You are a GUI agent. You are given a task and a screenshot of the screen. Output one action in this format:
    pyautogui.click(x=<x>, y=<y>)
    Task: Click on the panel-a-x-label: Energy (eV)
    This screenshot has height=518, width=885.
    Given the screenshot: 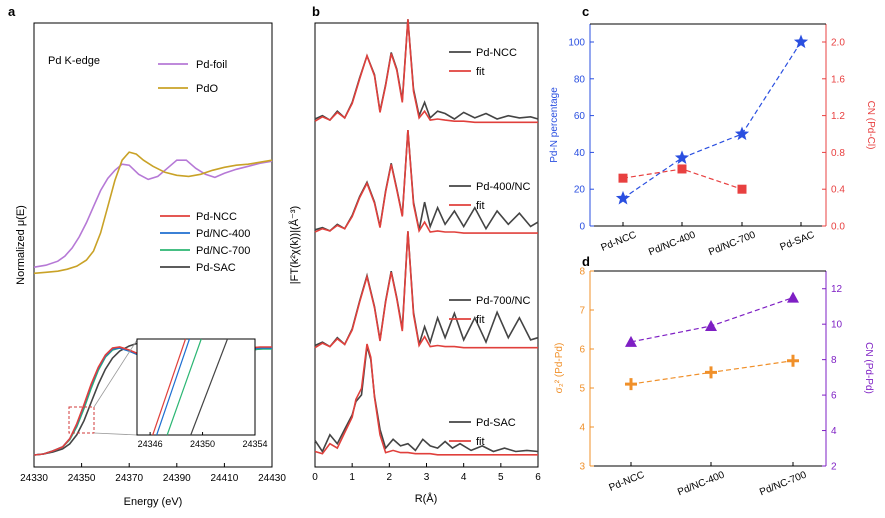 What is the action you would take?
    pyautogui.click(x=153, y=502)
    